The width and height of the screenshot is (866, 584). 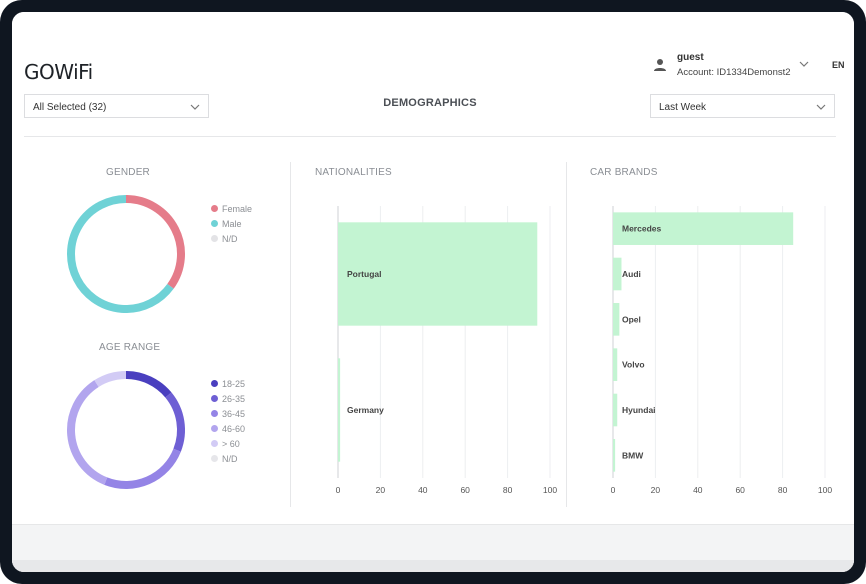 What do you see at coordinates (660, 65) in the screenshot?
I see `user-icon` at bounding box center [660, 65].